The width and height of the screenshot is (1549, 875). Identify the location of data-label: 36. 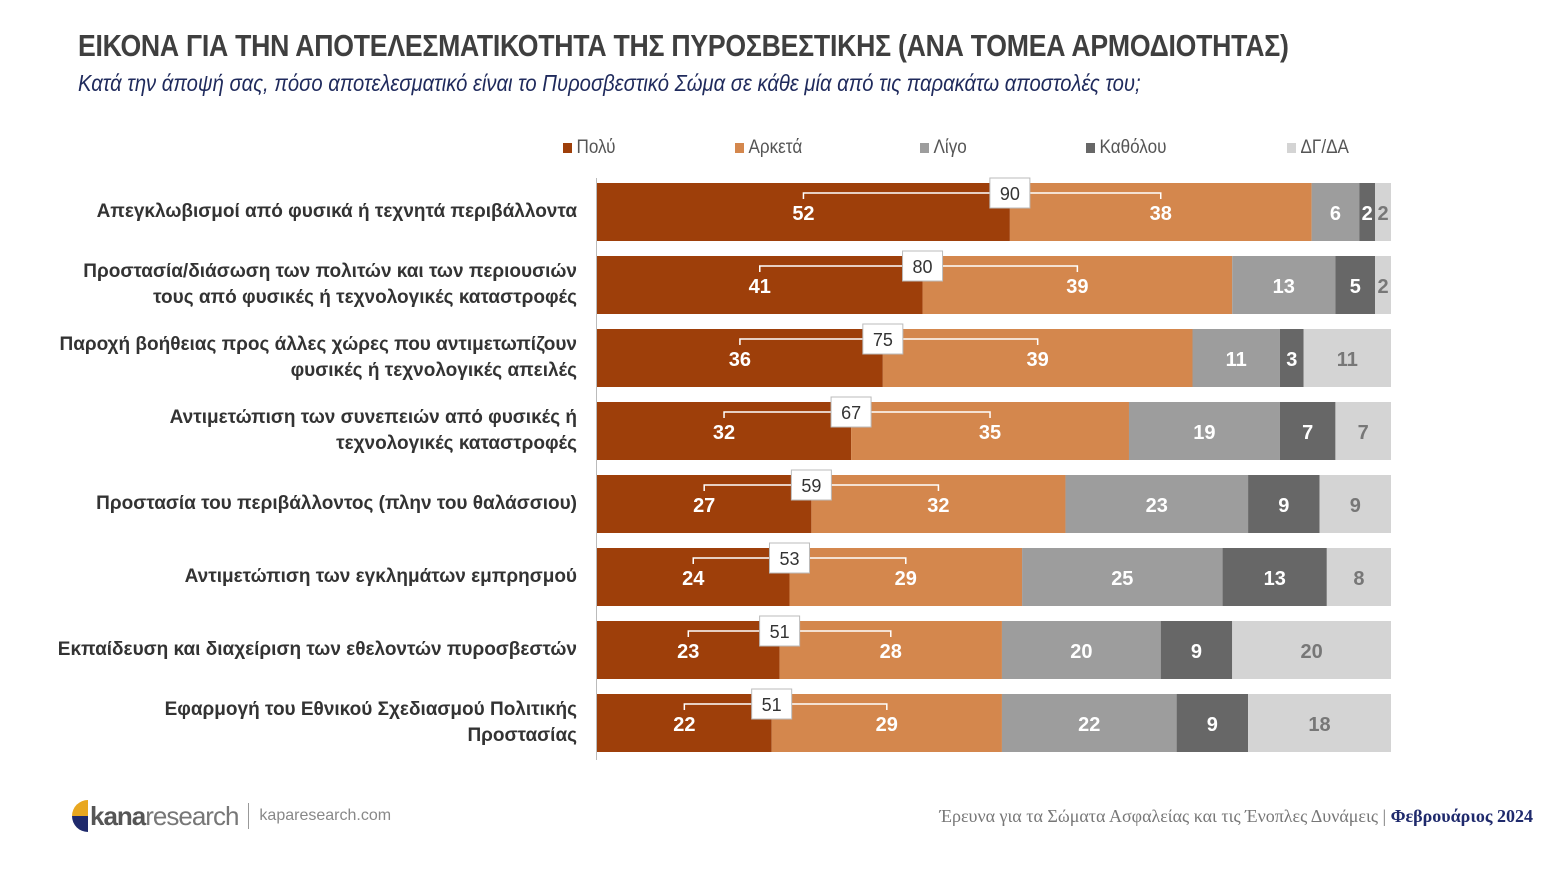
(740, 360).